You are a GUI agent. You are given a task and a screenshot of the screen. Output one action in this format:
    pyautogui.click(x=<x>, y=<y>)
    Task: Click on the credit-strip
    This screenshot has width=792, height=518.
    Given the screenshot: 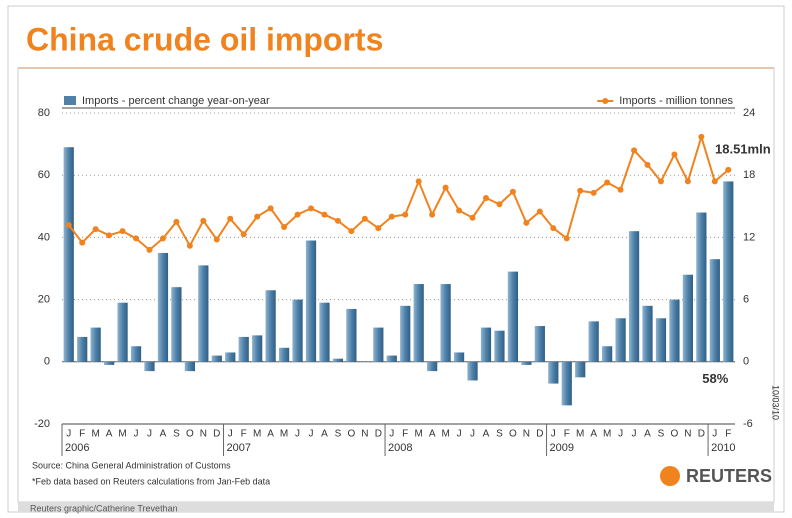 What is the action you would take?
    pyautogui.click(x=396, y=507)
    